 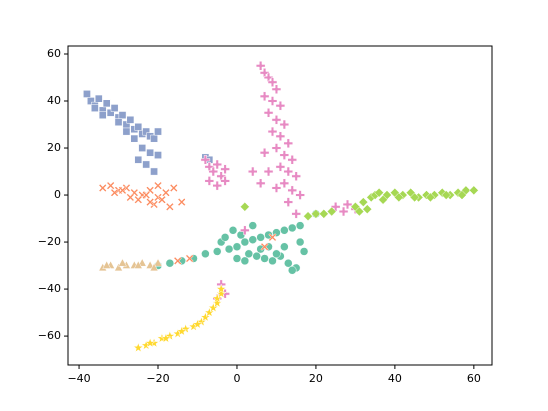 I want to click on x-tick-label: 20, so click(x=316, y=378).